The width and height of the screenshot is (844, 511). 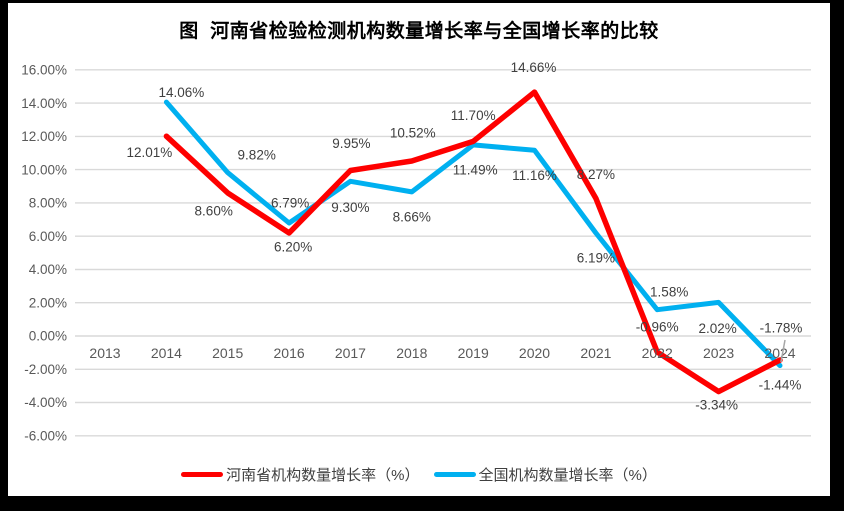 What do you see at coordinates (48, 236) in the screenshot?
I see `y-axis-tick-label: 6.00%` at bounding box center [48, 236].